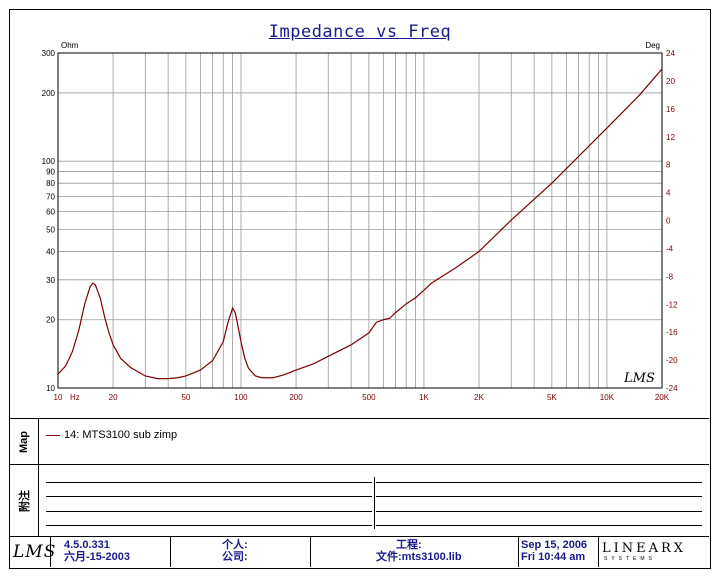 This screenshot has height=576, width=720. What do you see at coordinates (419, 557) in the screenshot?
I see `file-label: 文件:mts3100.lib` at bounding box center [419, 557].